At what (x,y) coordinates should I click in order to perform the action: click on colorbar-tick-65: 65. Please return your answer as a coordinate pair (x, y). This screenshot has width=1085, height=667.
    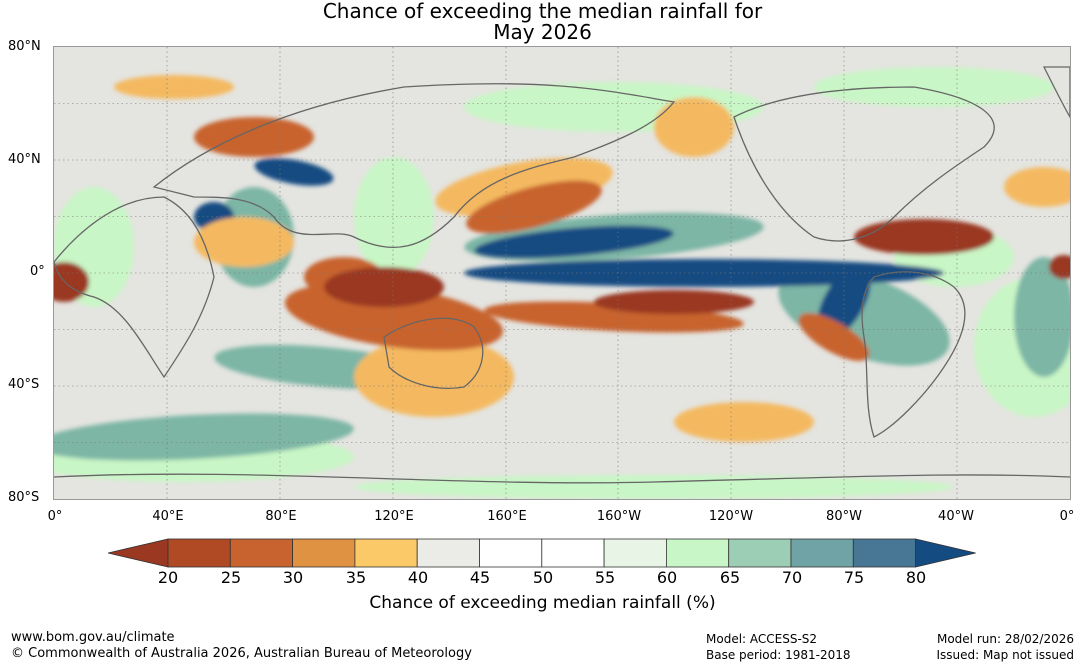
    Looking at the image, I should click on (730, 577).